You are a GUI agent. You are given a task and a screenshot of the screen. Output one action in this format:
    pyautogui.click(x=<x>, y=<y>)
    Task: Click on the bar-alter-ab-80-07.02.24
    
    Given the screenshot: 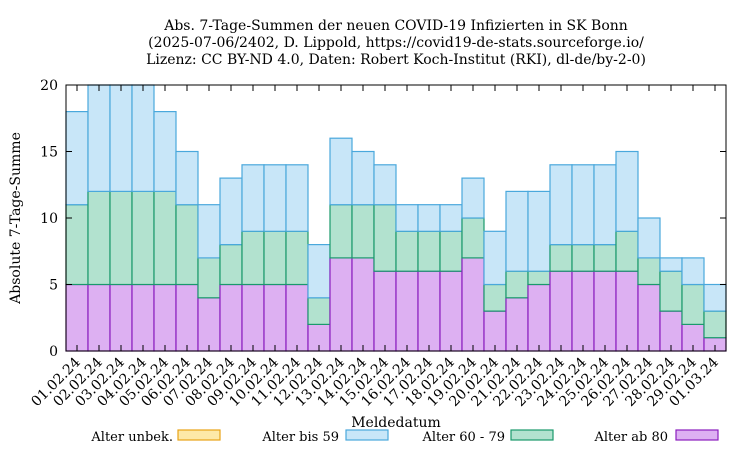 What is the action you would take?
    pyautogui.click(x=209, y=324)
    